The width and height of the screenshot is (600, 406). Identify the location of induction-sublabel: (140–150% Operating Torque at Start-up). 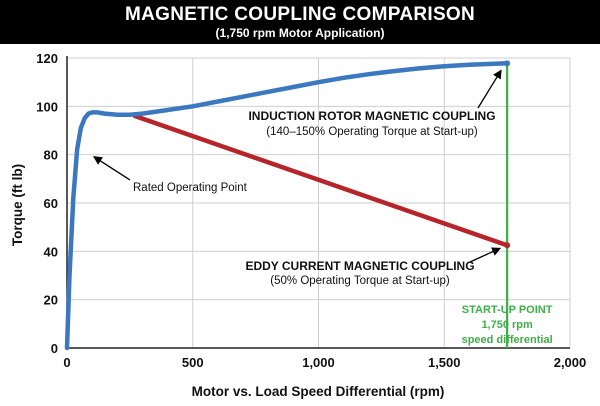
(372, 132).